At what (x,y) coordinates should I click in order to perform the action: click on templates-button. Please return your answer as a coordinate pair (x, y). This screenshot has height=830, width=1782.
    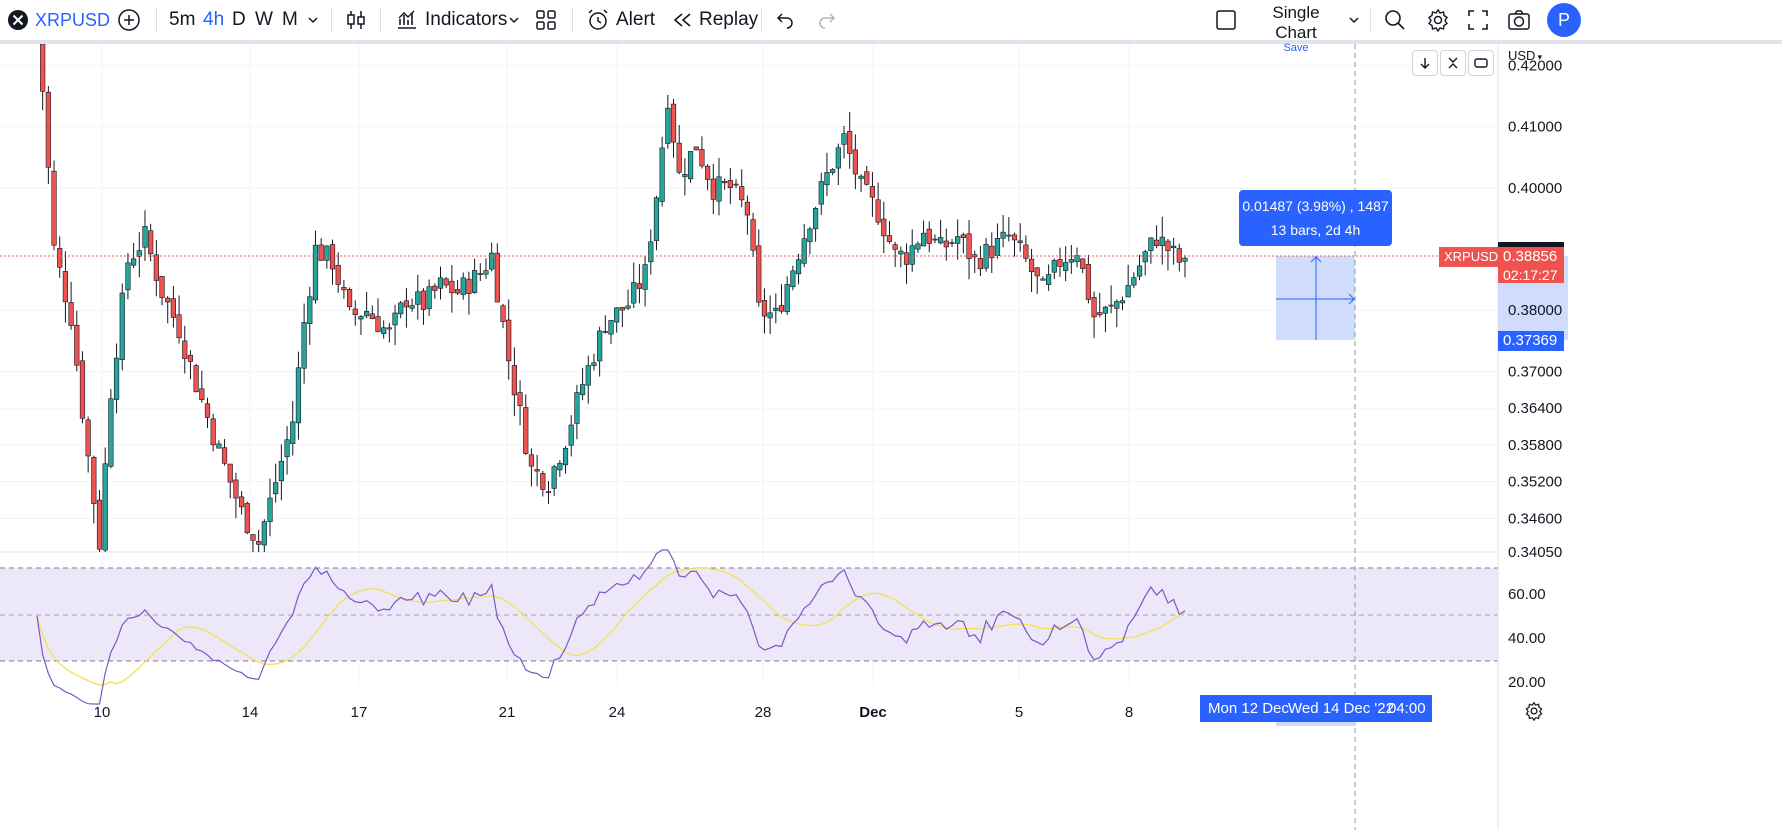
    Looking at the image, I should click on (546, 20).